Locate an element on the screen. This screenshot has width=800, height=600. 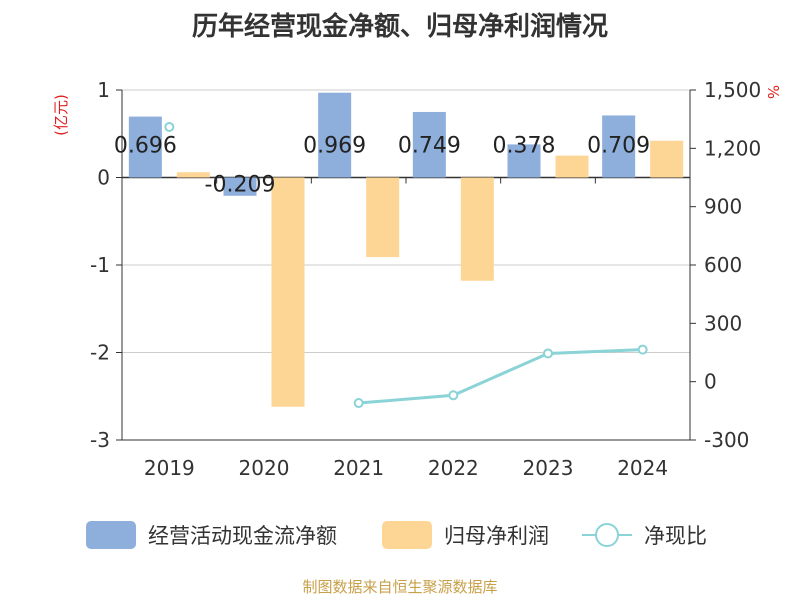
x-tick-label: 2021 is located at coordinates (358, 468).